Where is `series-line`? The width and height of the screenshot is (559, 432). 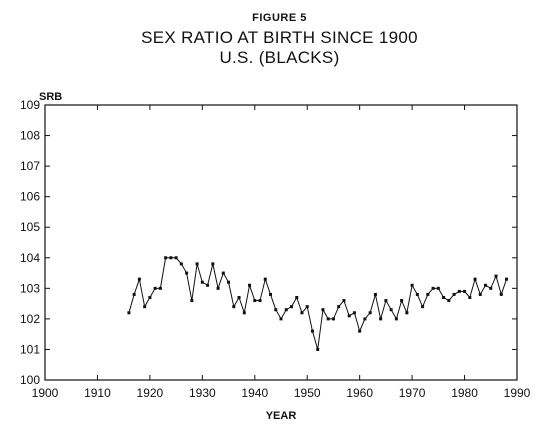
series-line is located at coordinates (317, 303).